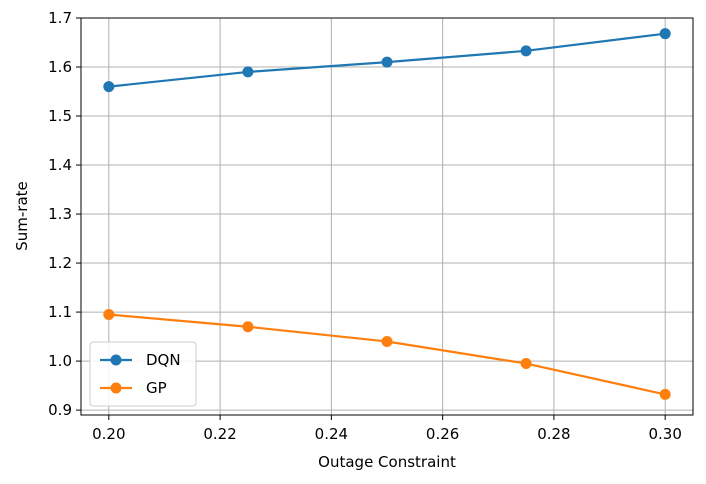 This screenshot has height=484, width=706. Describe the element at coordinates (22, 216) in the screenshot. I see `y-axis-label: Sum-rate` at that location.